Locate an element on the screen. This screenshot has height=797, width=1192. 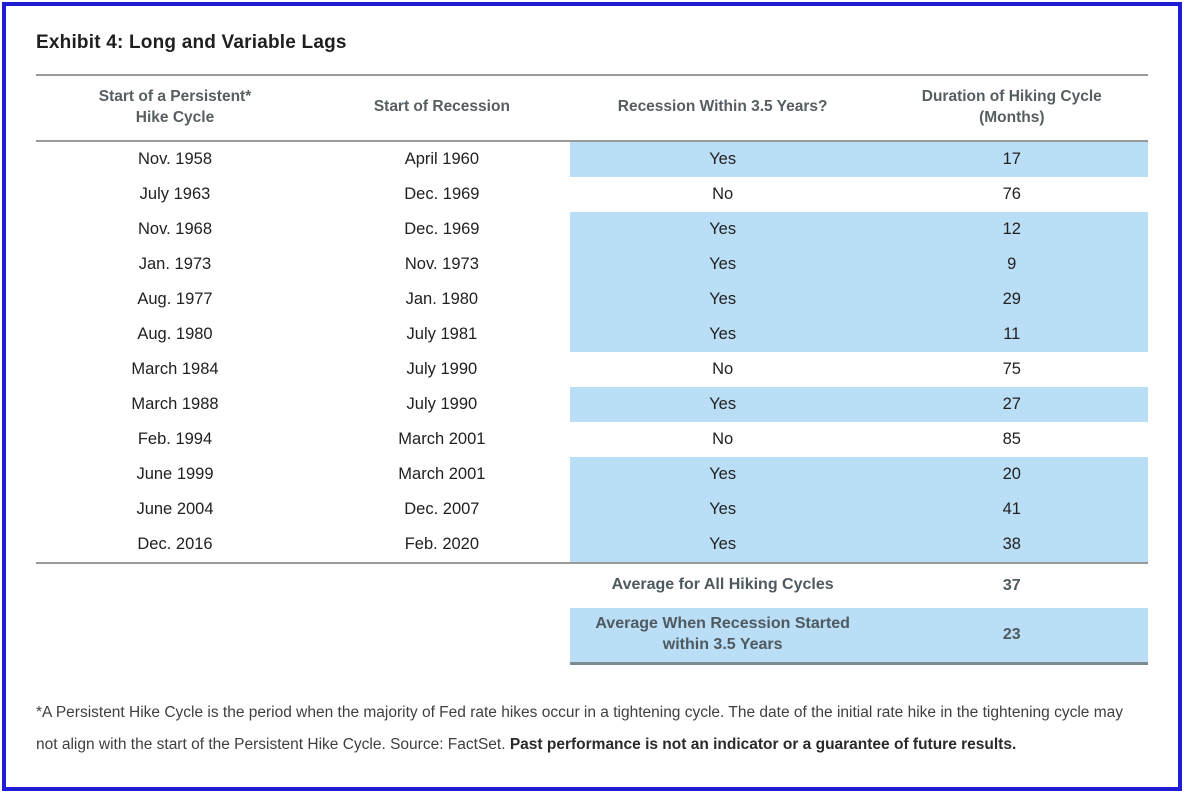
table-row: Nov. 1958 April 1960 Yes 17 is located at coordinates (592, 158).